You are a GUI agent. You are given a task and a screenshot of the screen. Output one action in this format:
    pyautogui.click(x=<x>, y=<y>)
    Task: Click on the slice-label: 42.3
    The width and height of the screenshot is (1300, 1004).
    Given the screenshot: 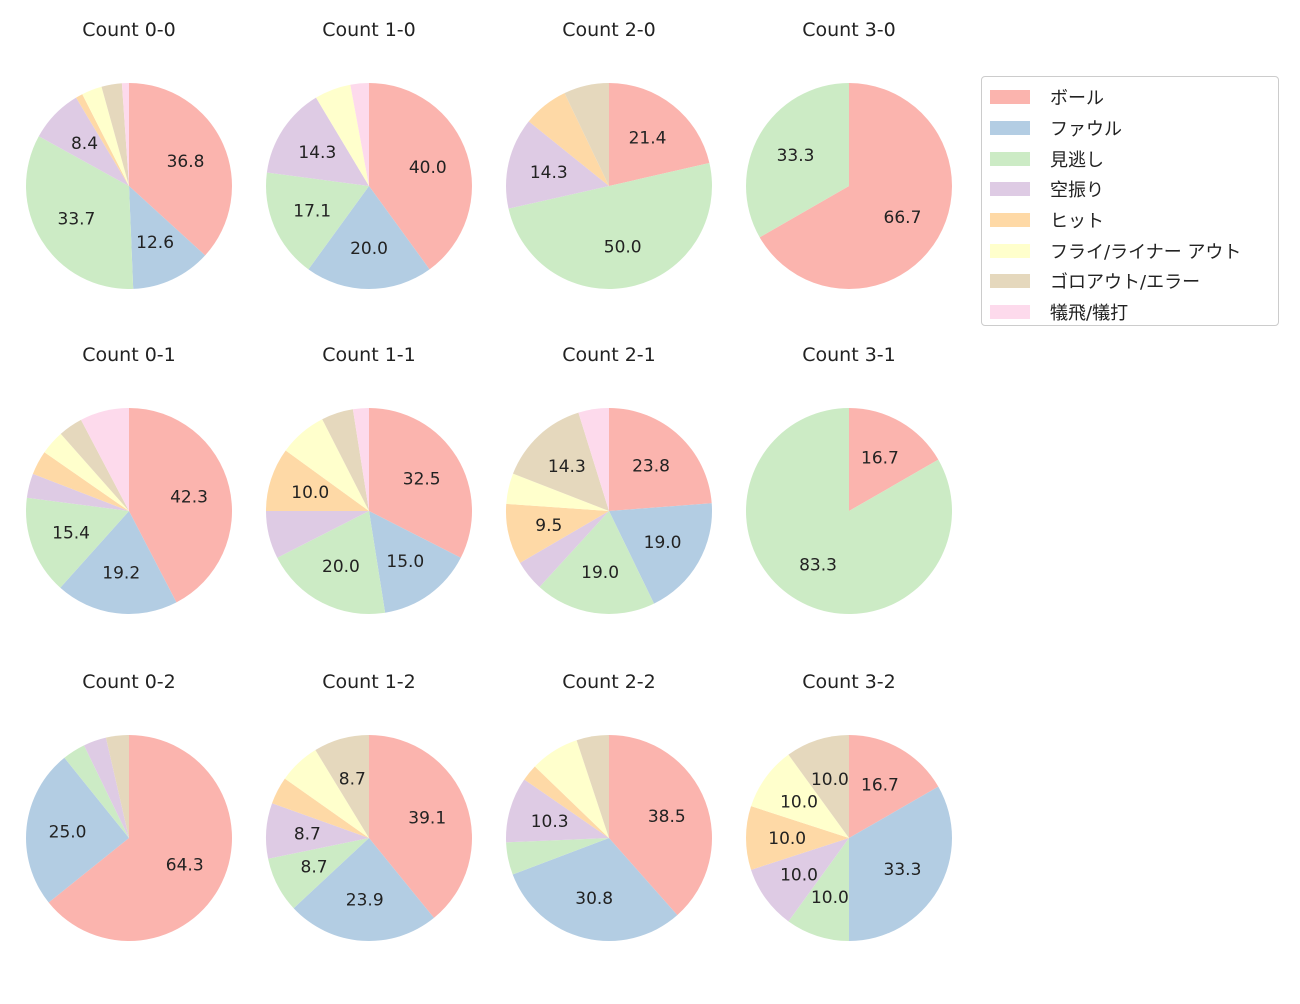 What is the action you would take?
    pyautogui.click(x=189, y=497)
    